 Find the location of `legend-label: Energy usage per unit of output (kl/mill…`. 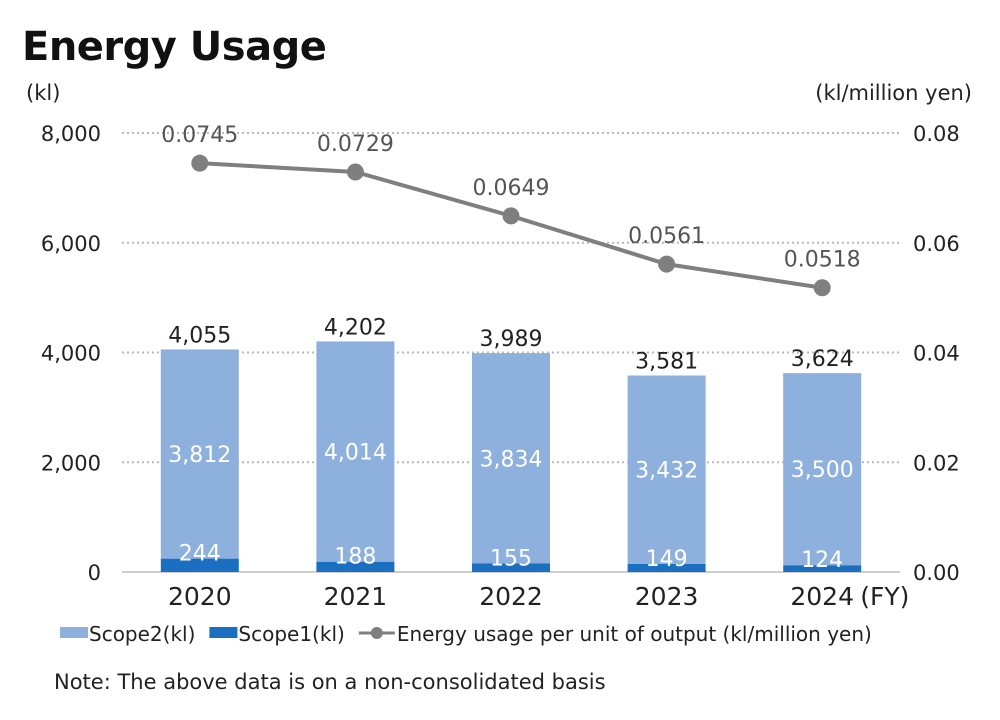

legend-label: Energy usage per unit of output (kl/mill… is located at coordinates (634, 634).